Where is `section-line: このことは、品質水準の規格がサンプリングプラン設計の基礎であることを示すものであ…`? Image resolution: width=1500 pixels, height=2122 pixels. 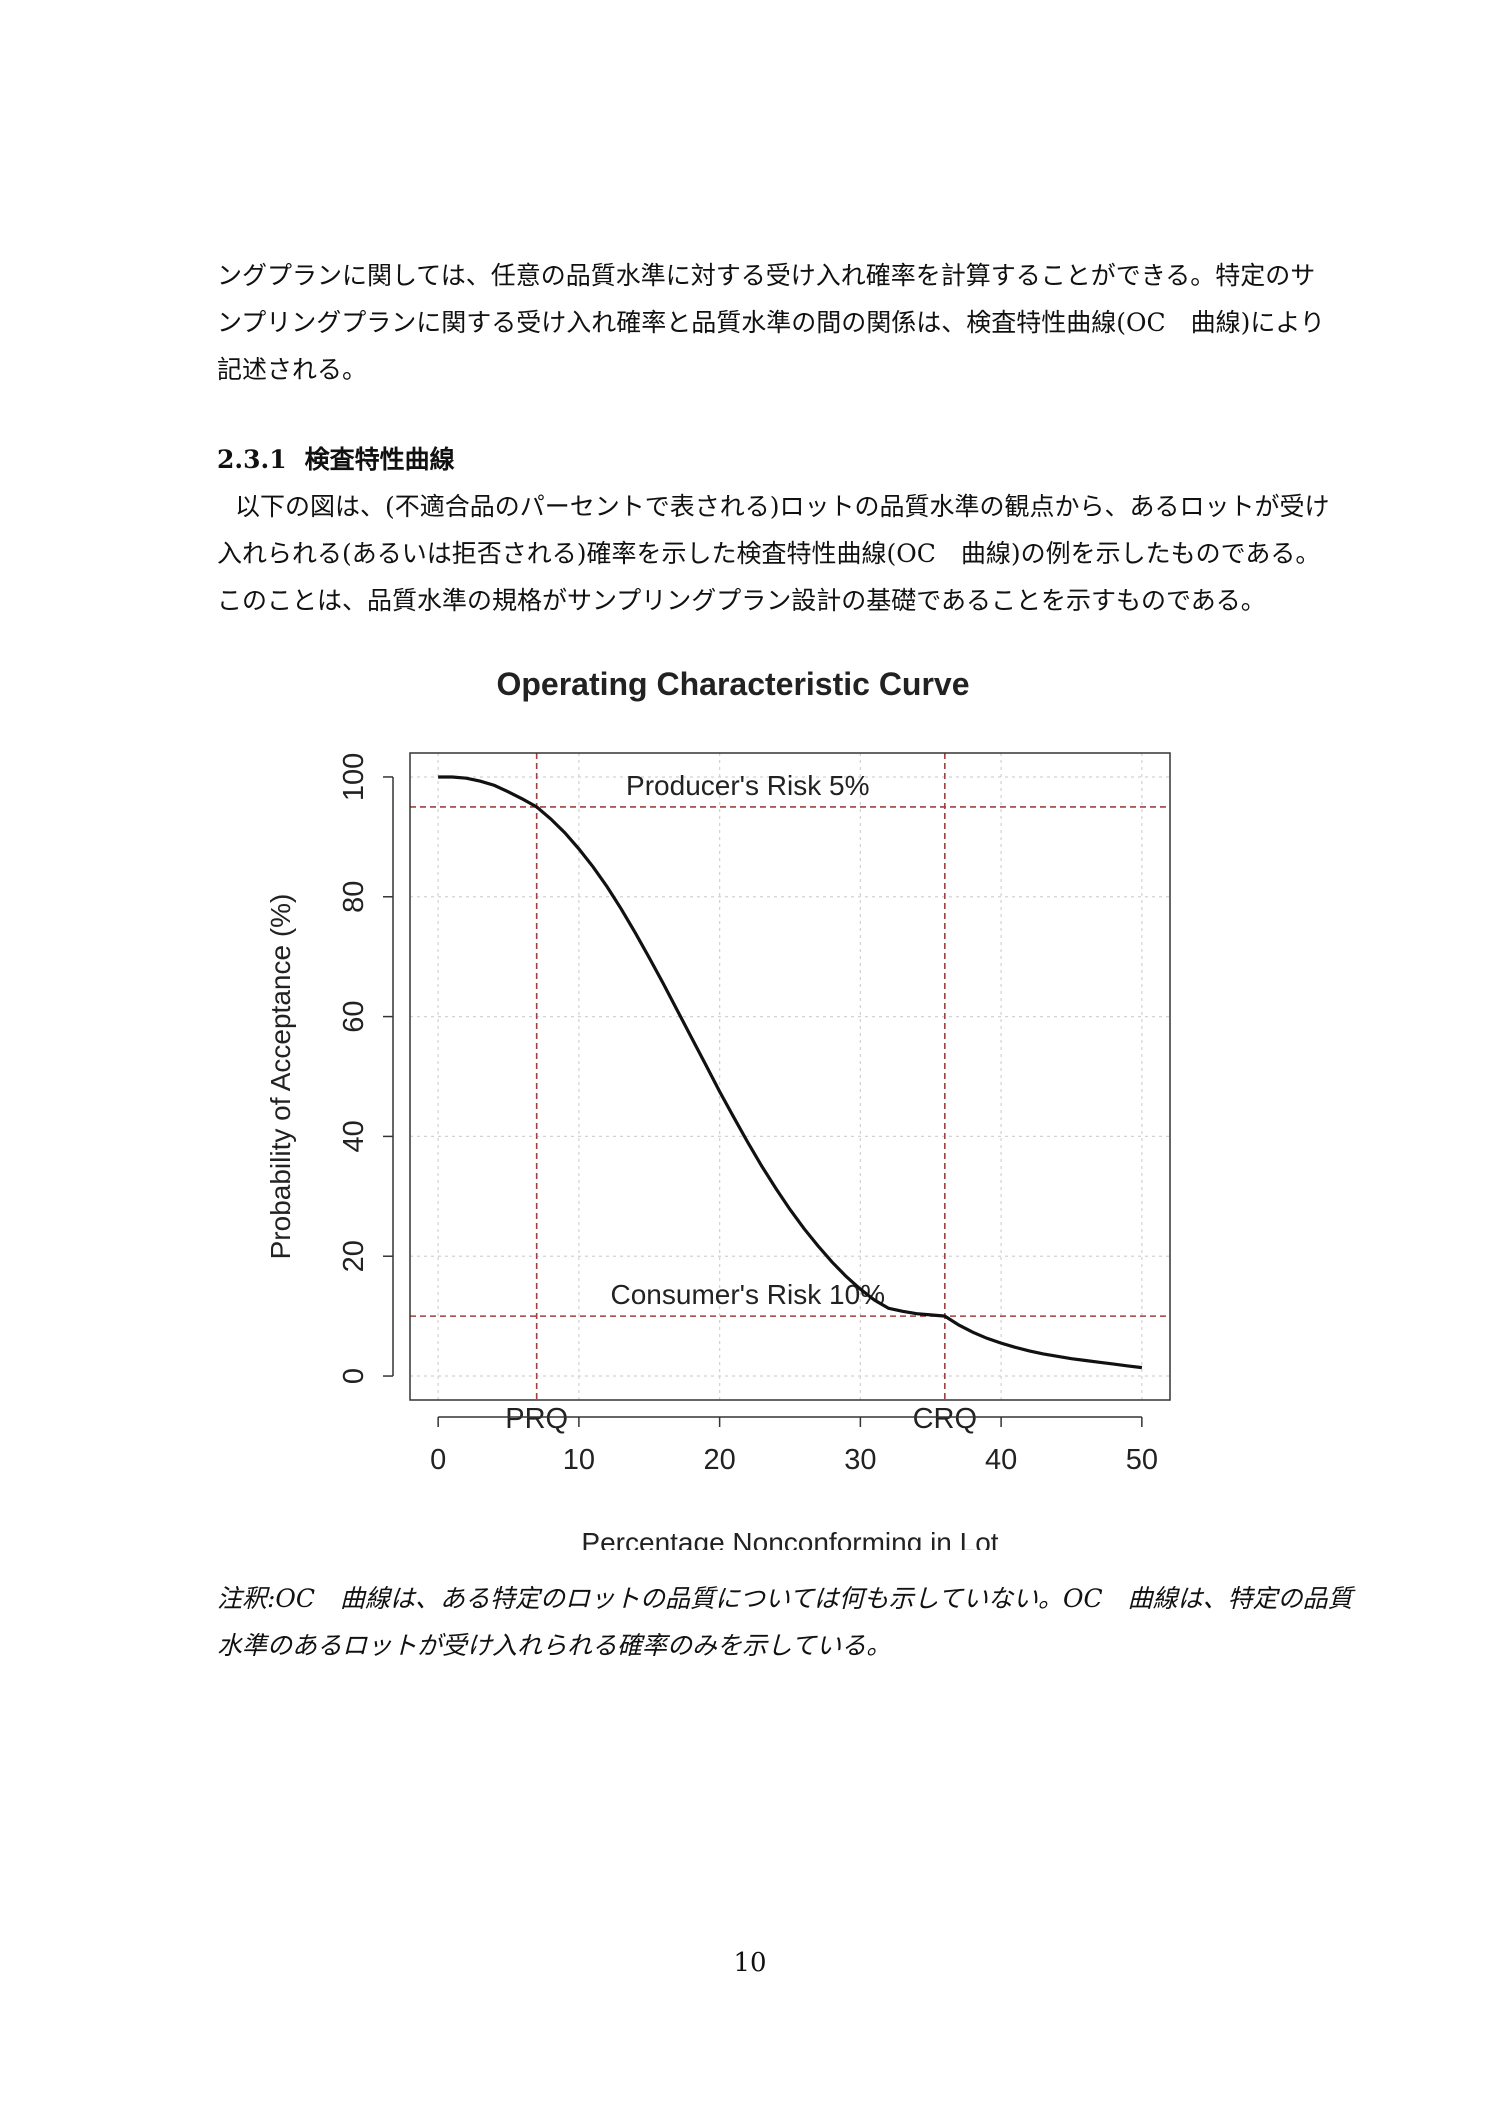
section-line: このことは、品質水準の規格がサンプリングプラン設計の基礎であることを示すものであ… is located at coordinates (741, 600).